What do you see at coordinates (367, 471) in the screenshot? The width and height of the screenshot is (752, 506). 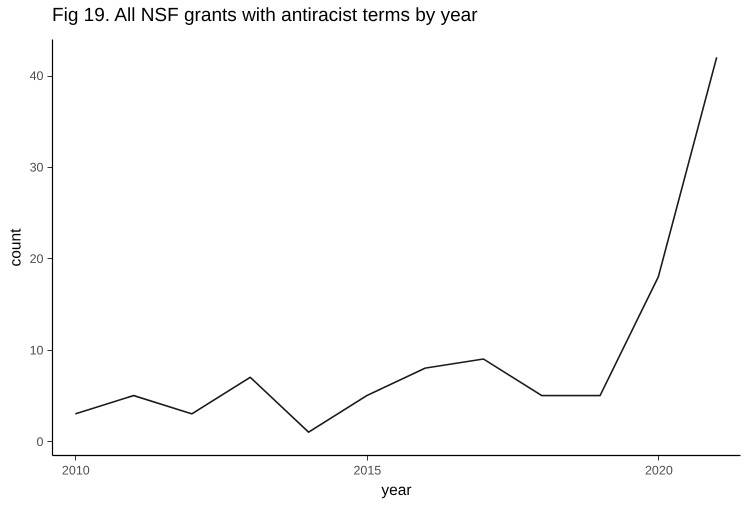 I see `x-tick-label: 2015` at bounding box center [367, 471].